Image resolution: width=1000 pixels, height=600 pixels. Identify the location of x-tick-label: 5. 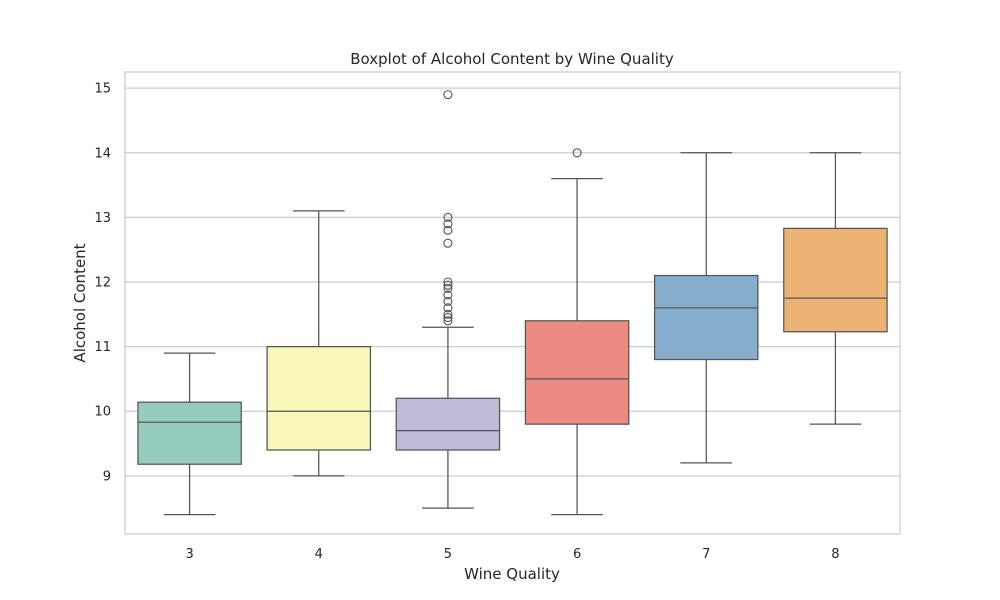
(448, 554).